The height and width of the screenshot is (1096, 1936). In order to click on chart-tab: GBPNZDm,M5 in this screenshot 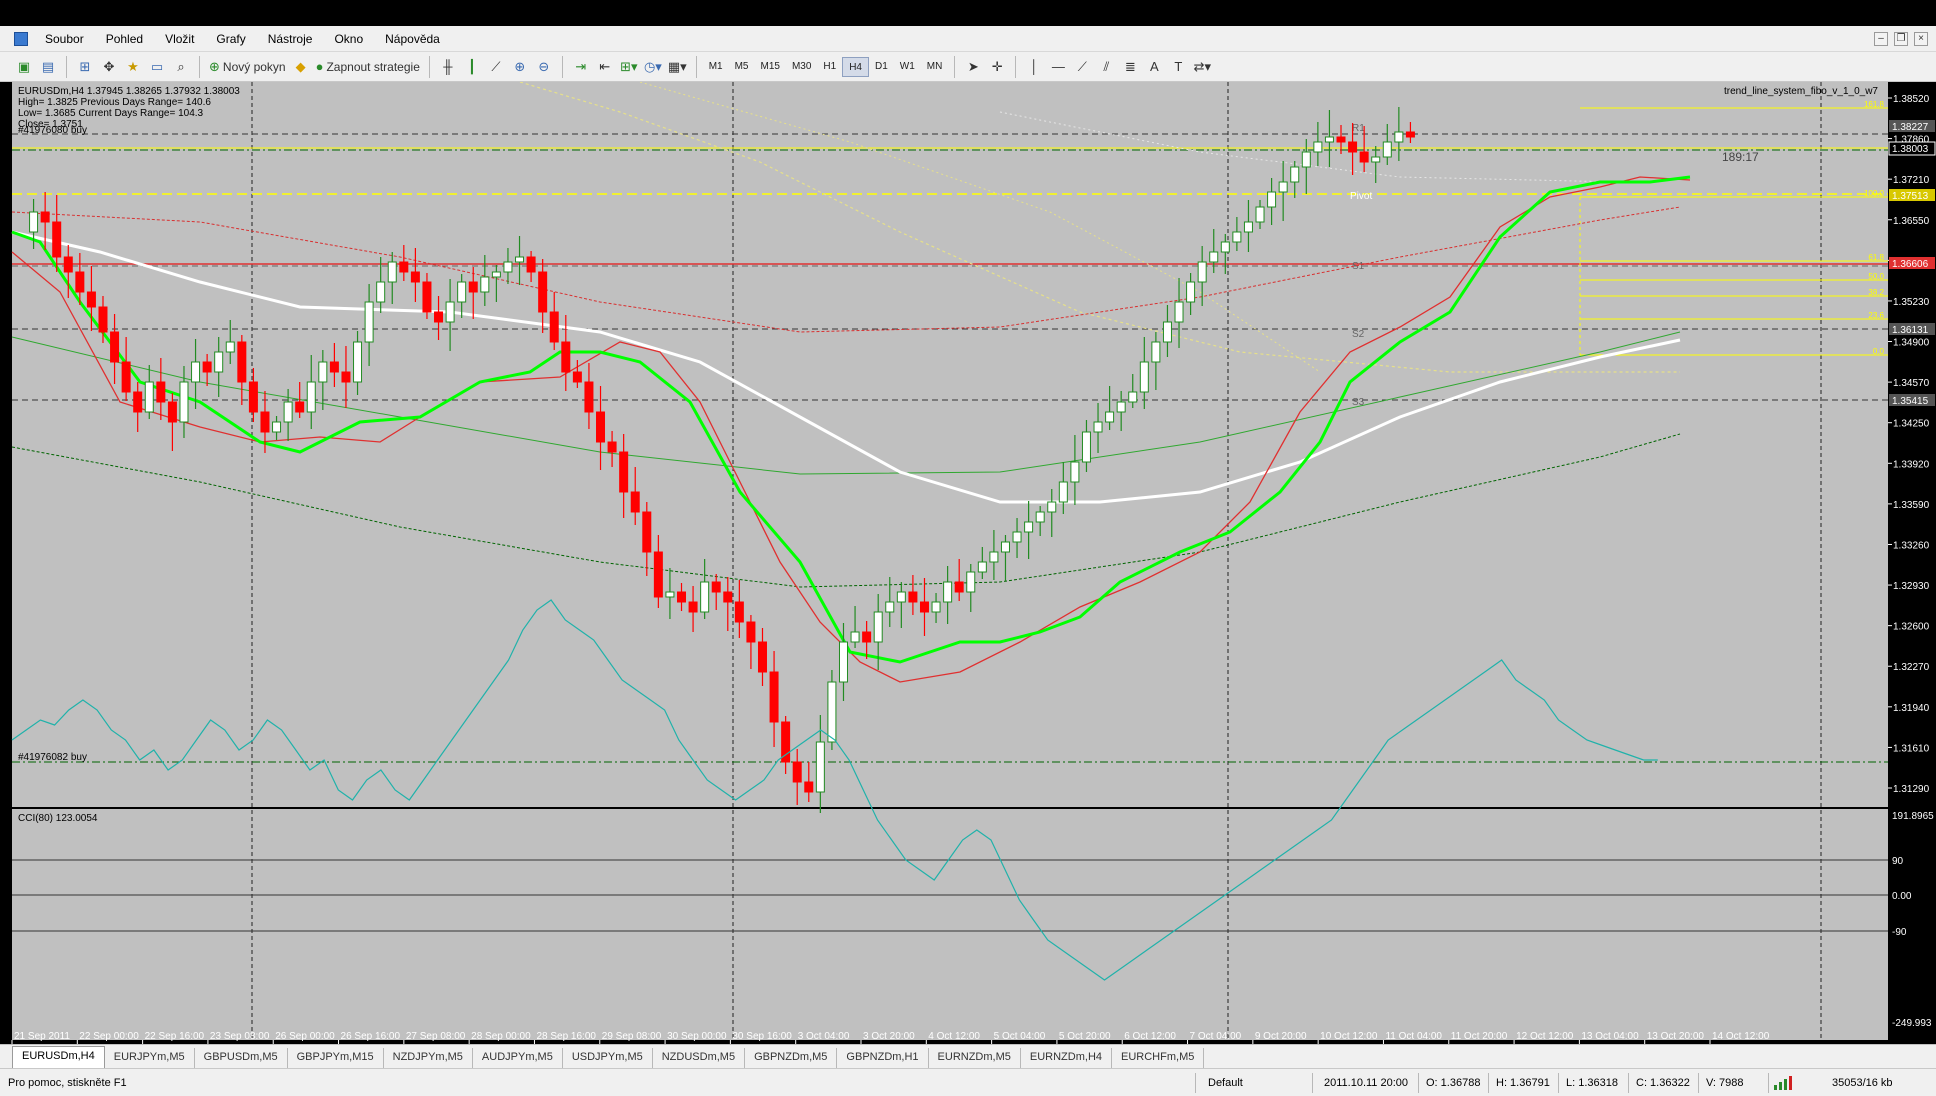, I will do `click(791, 1058)`.